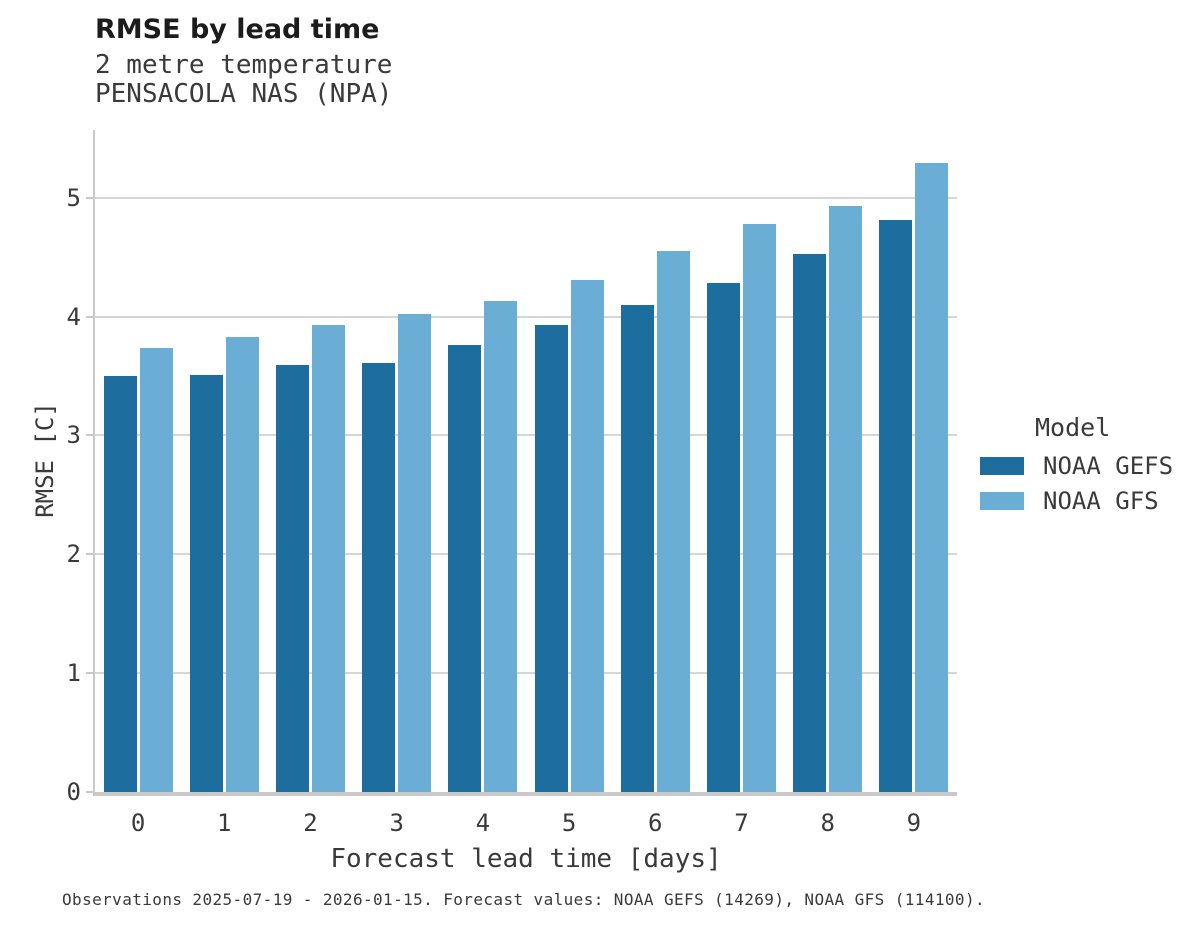  I want to click on x-axis-spine, so click(525, 794).